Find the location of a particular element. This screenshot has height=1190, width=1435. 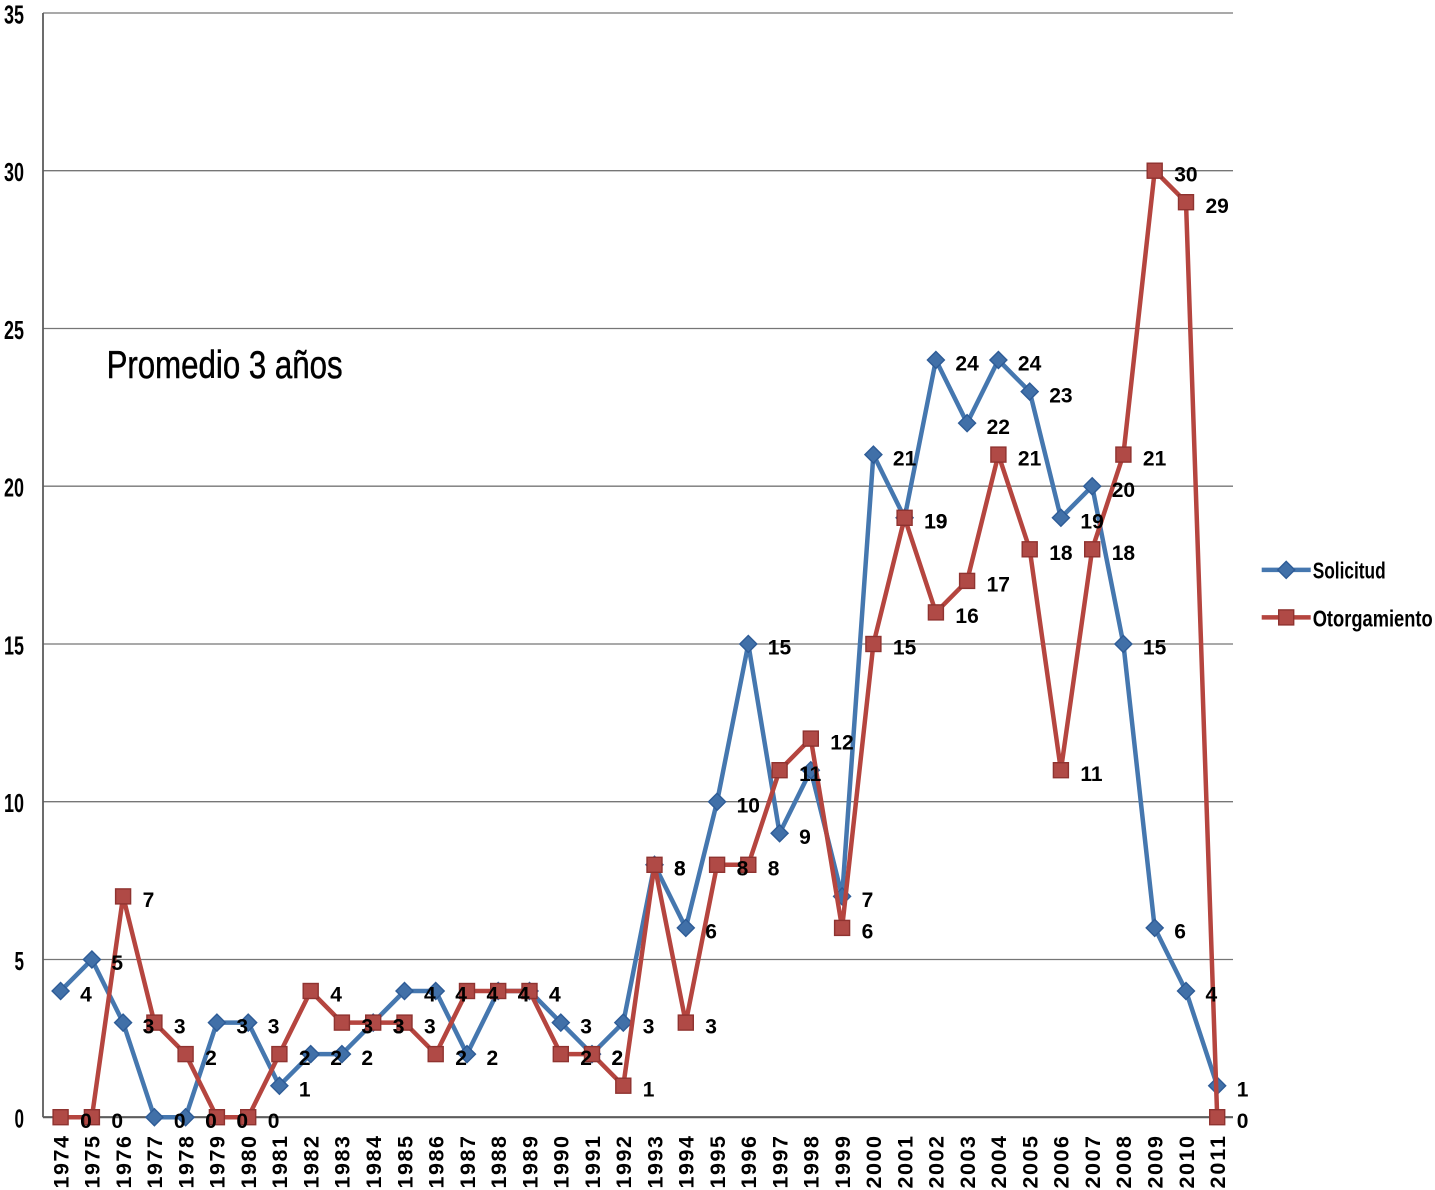

svg-text: 2001 is located at coordinates (905, 1162).